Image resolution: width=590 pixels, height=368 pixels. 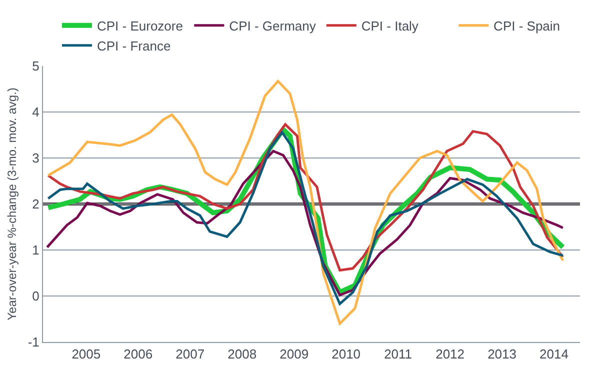 What do you see at coordinates (294, 354) in the screenshot?
I see `x-tick-label: 2009` at bounding box center [294, 354].